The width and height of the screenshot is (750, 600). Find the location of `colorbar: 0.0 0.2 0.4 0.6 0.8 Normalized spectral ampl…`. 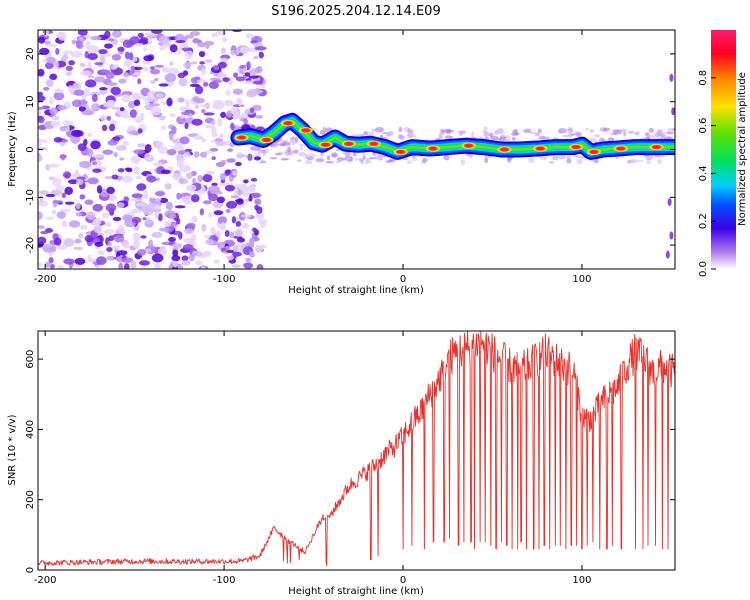

colorbar: 0.0 0.2 0.4 0.6 0.8 Normalized spectral ampl… is located at coordinates (723, 153).